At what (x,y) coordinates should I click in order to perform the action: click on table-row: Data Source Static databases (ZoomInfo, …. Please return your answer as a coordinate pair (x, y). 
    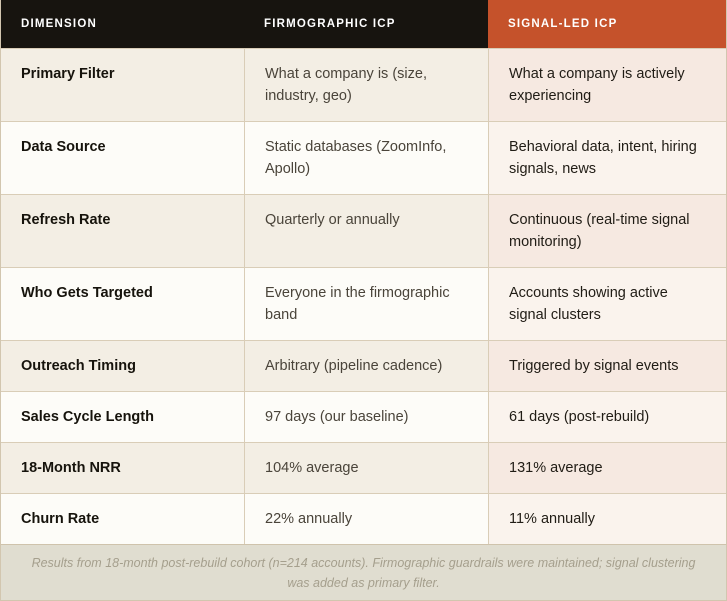
    Looking at the image, I should click on (363, 157).